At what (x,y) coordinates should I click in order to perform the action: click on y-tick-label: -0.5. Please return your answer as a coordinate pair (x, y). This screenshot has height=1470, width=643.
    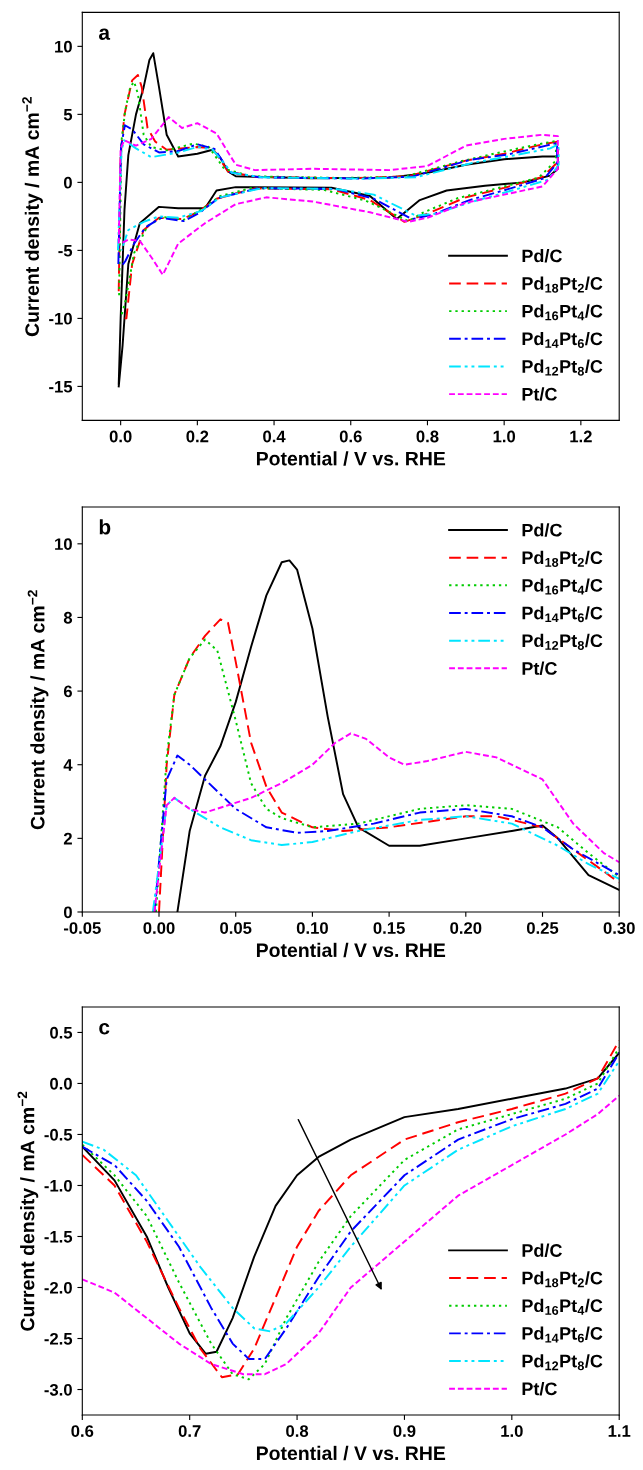
    Looking at the image, I should click on (58, 1134).